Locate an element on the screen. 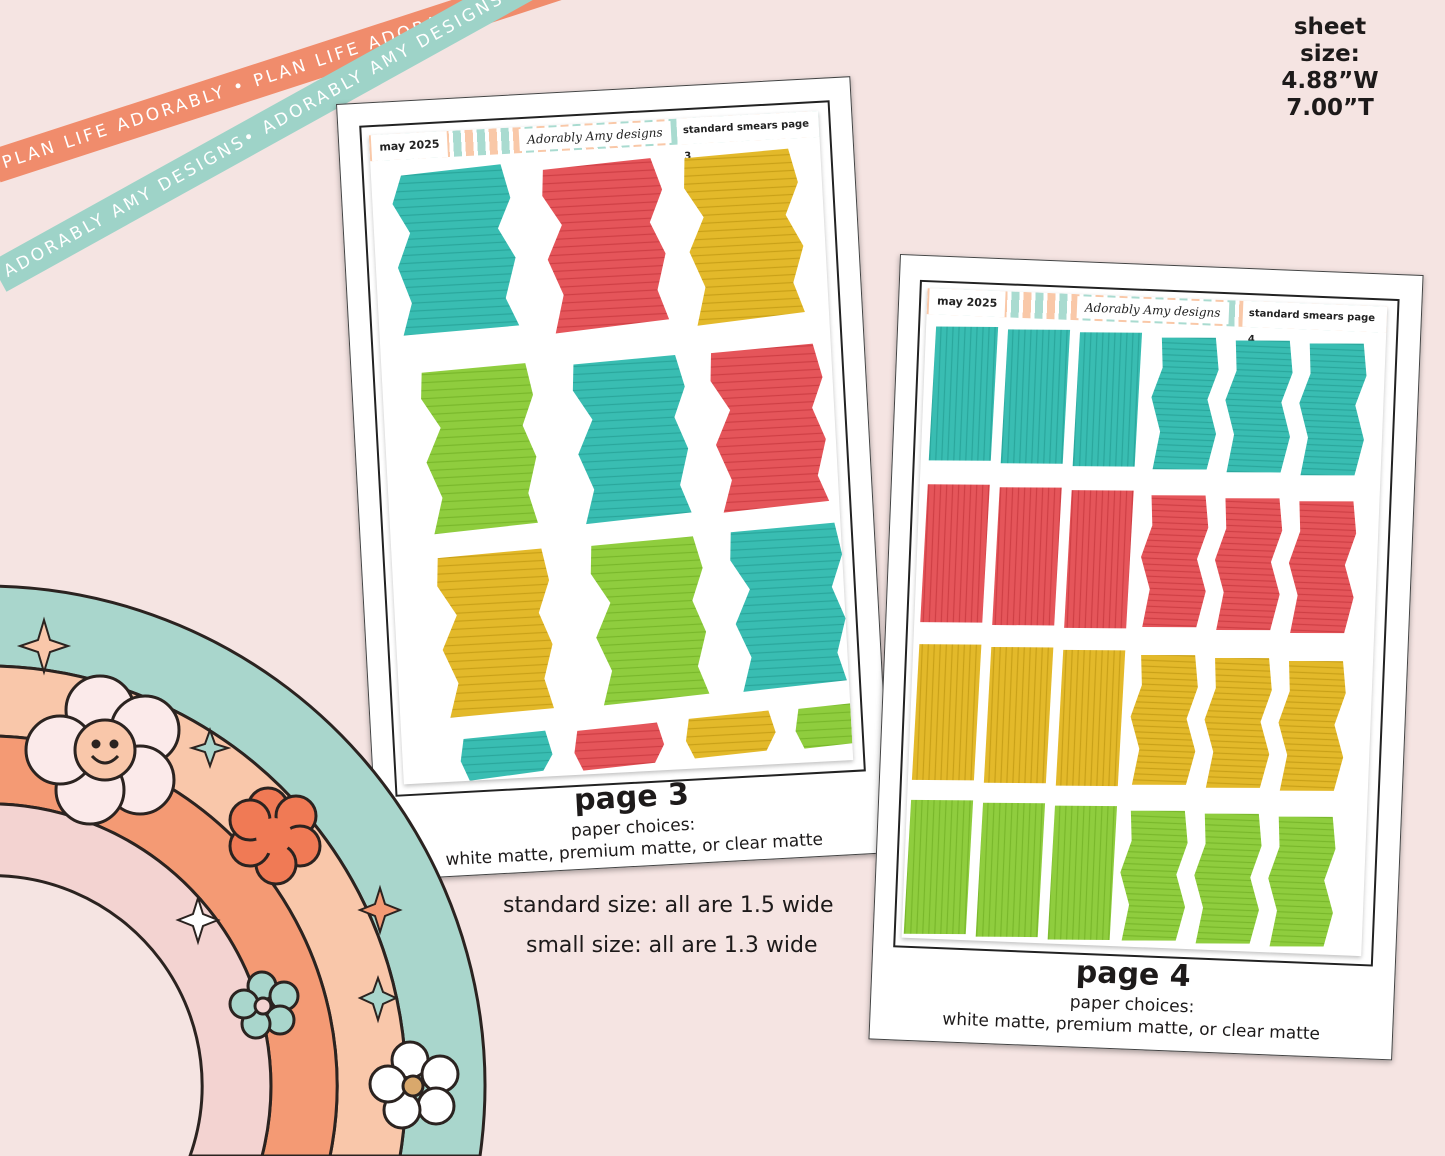 Image resolution: width=1445 pixels, height=1156 pixels. smear-teal-small is located at coordinates (506, 755).